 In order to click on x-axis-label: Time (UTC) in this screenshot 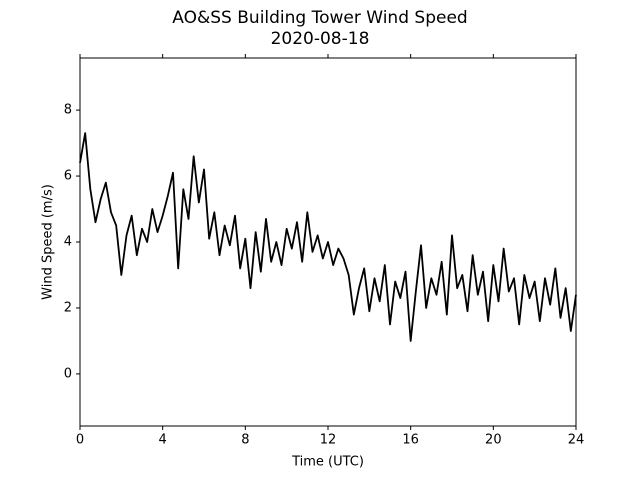, I will do `click(327, 462)`.